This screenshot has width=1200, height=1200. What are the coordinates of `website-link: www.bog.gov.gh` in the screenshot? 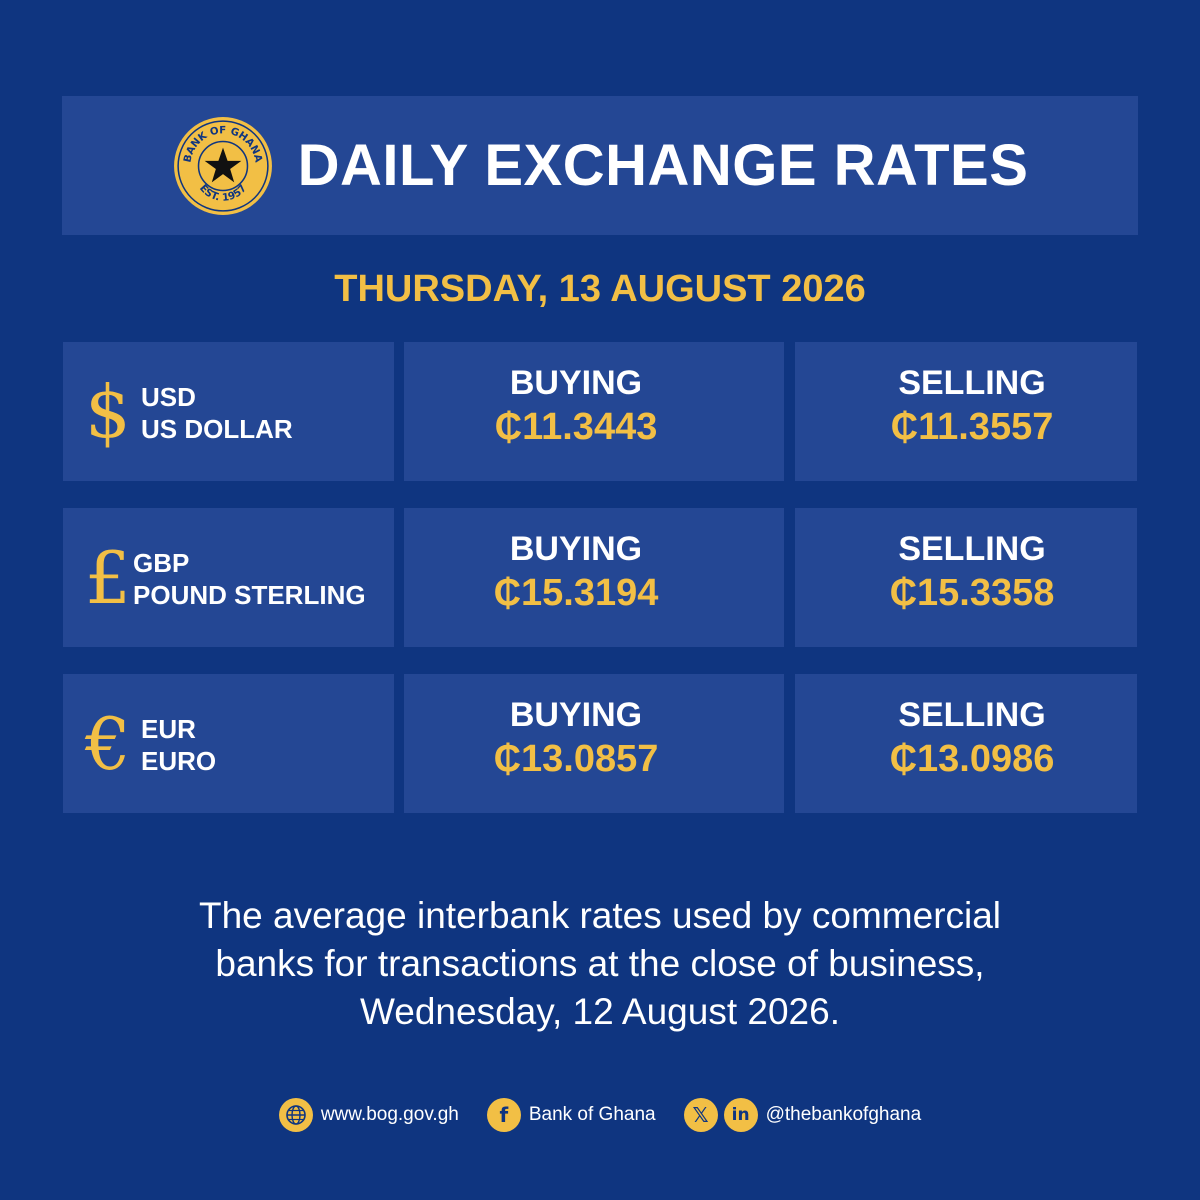 It's located at (368, 1115).